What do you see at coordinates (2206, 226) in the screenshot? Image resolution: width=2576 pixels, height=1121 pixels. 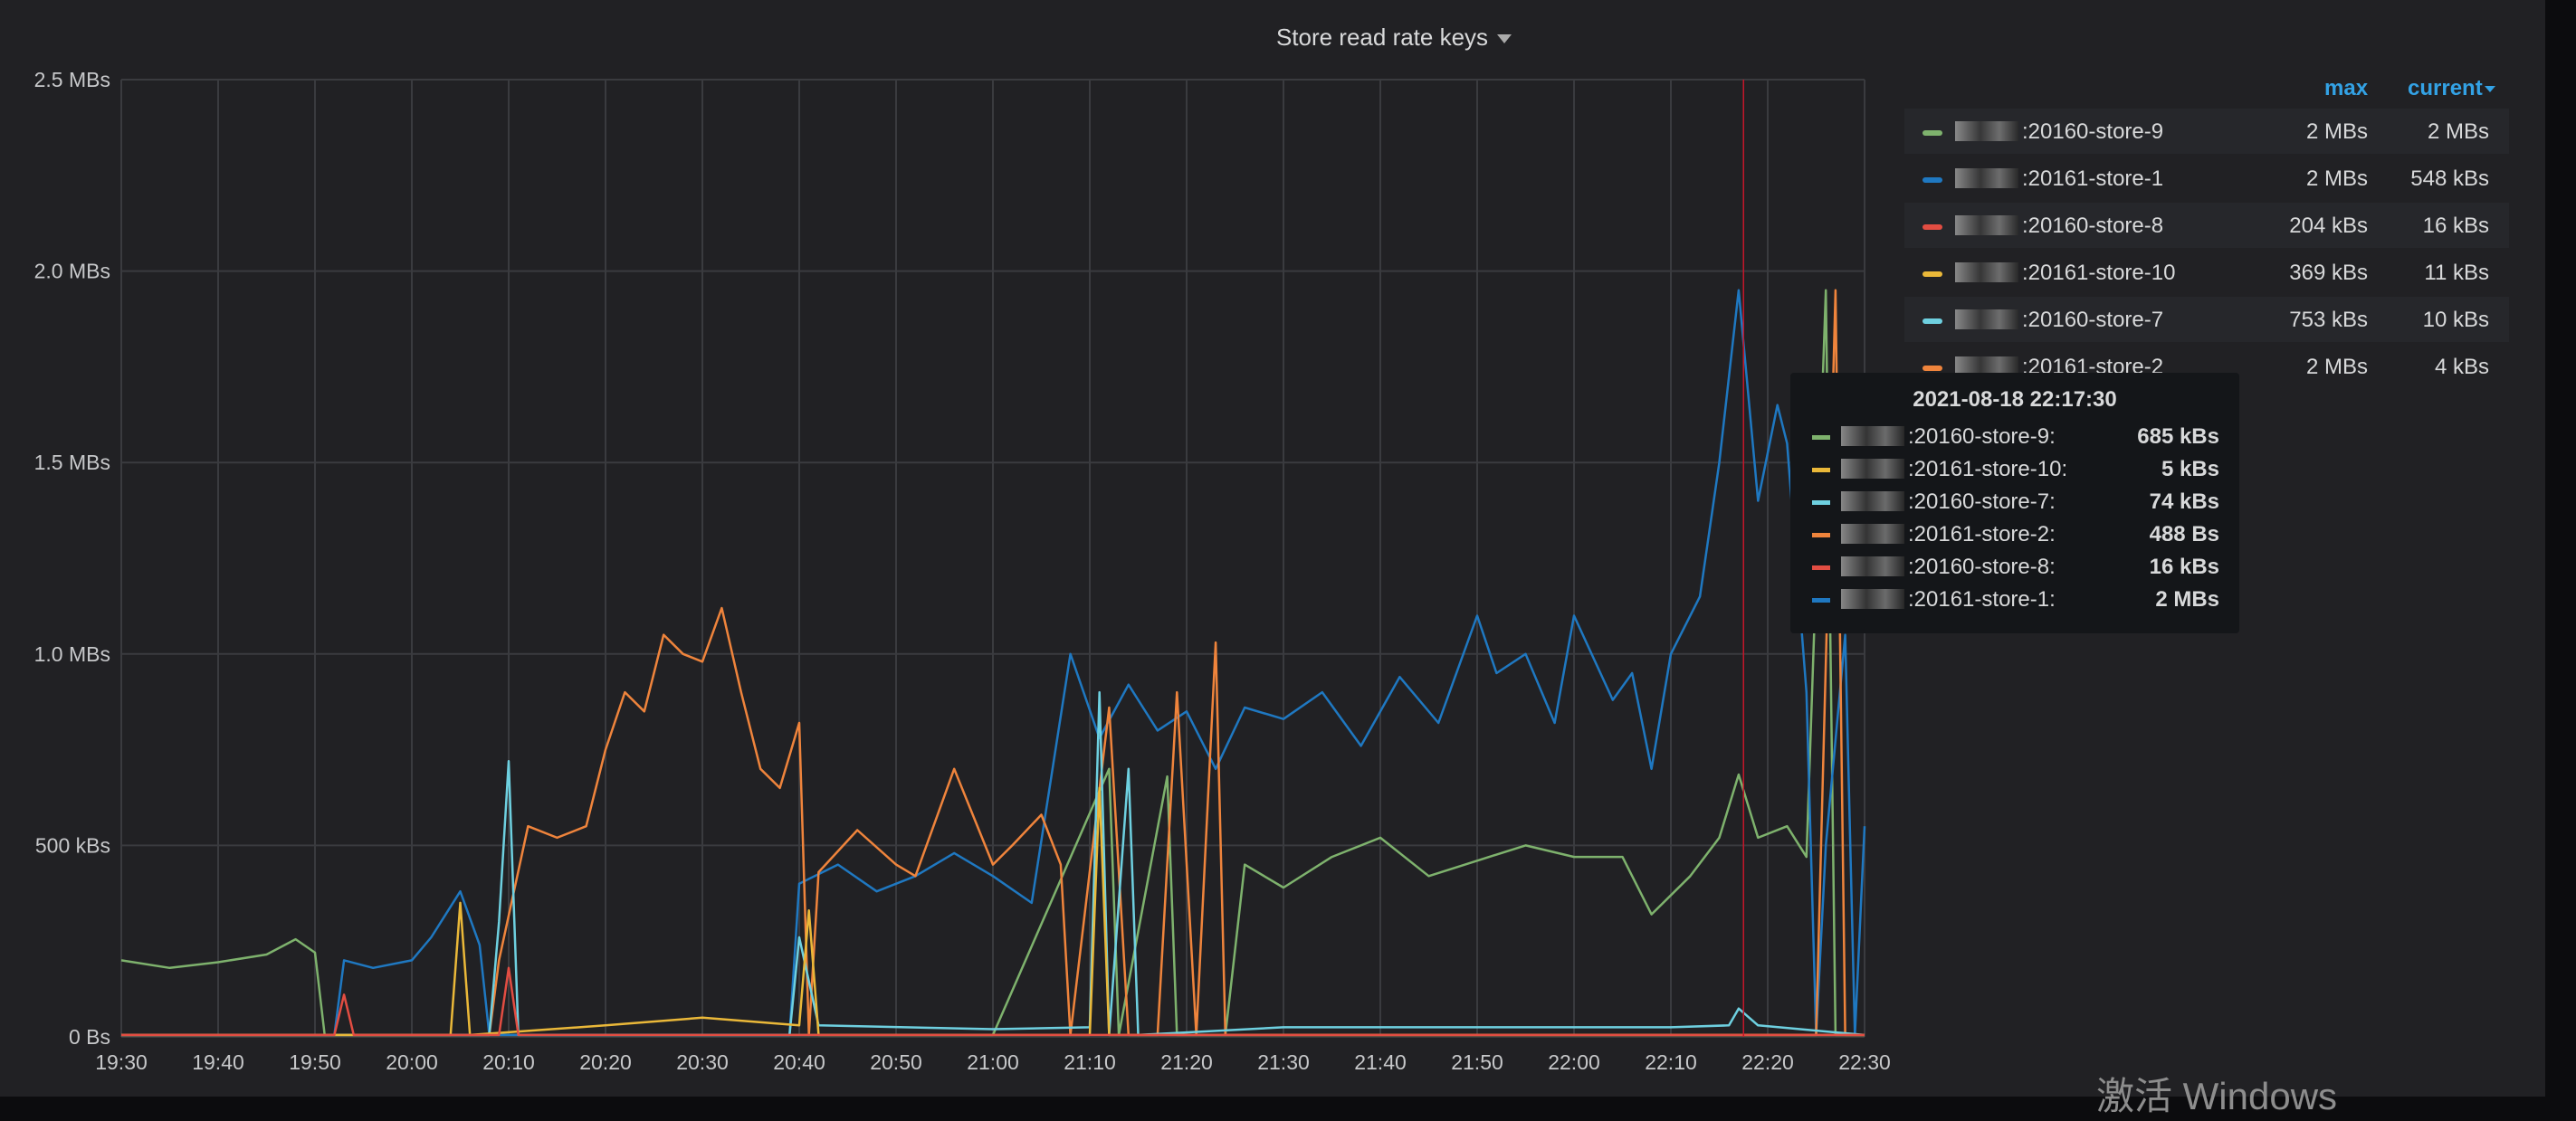 I see `legend-row: :20160-store-8 204 kBs 16 kBs` at bounding box center [2206, 226].